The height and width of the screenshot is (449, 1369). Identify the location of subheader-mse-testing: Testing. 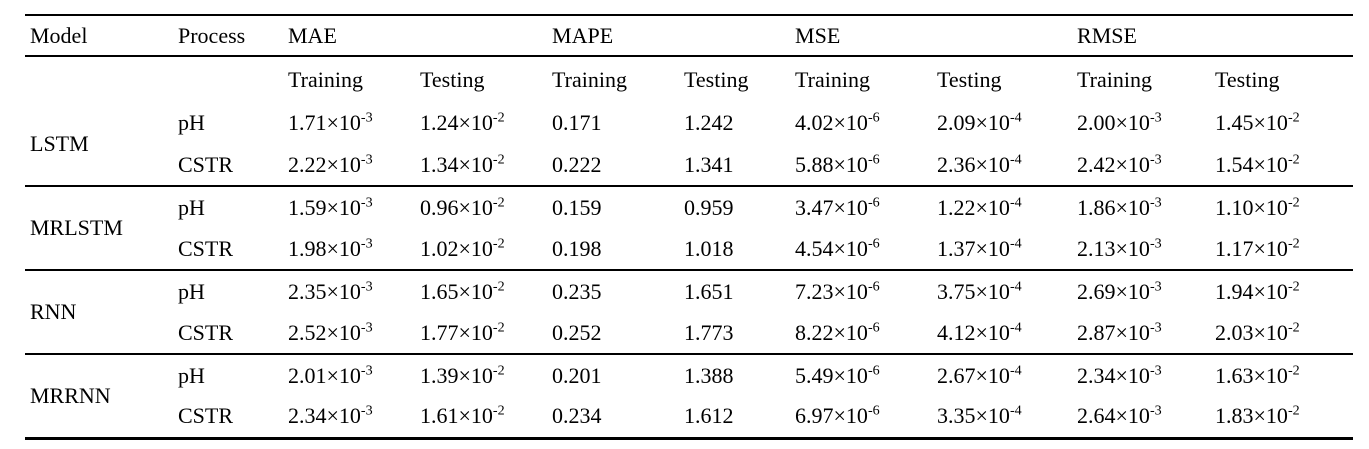
(969, 79).